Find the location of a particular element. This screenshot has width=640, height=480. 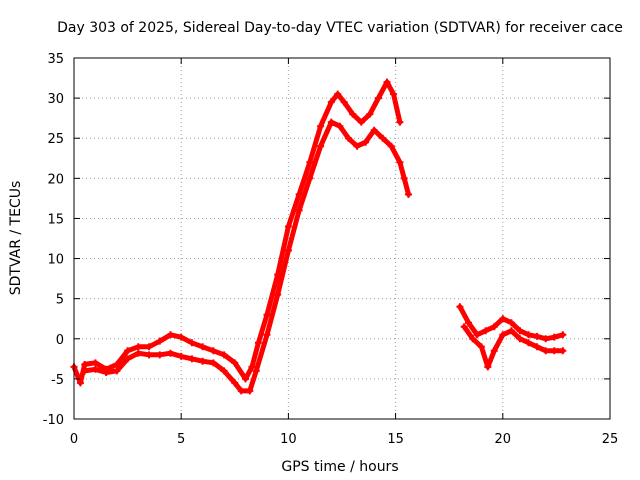

y-tick-label: 35 is located at coordinates (55, 59).